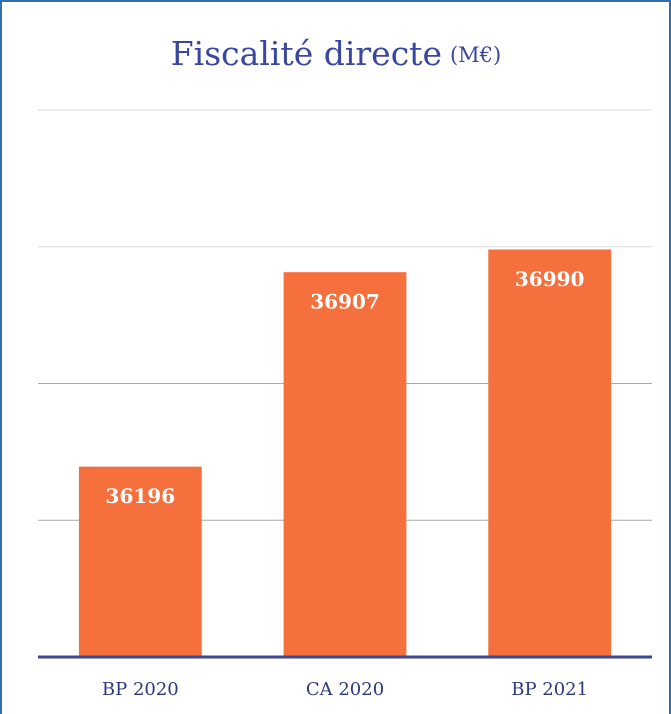 This screenshot has width=671, height=714. Describe the element at coordinates (140, 689) in the screenshot. I see `x-tick-label: BP 2020` at that location.